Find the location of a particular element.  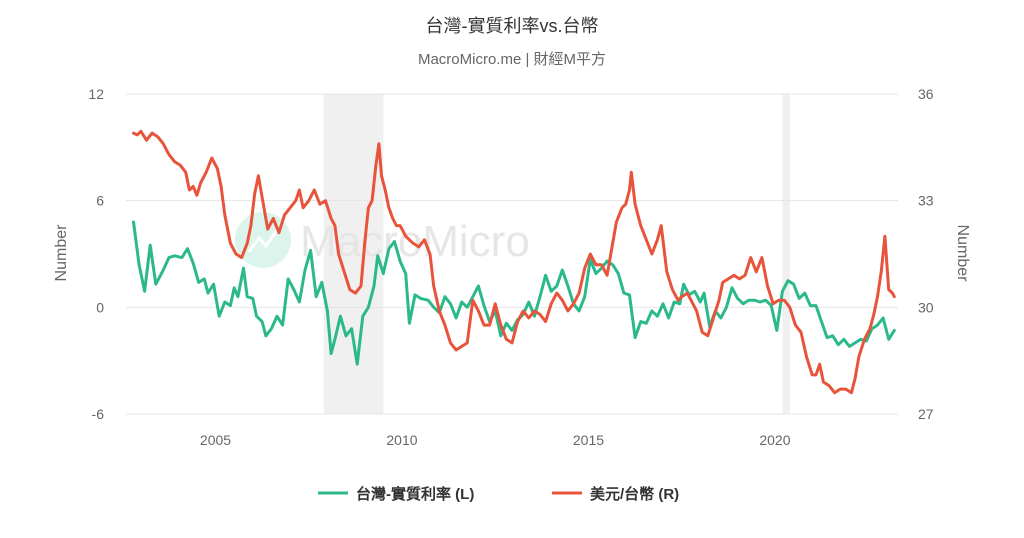

left-tick-label: 6 is located at coordinates (100, 201).